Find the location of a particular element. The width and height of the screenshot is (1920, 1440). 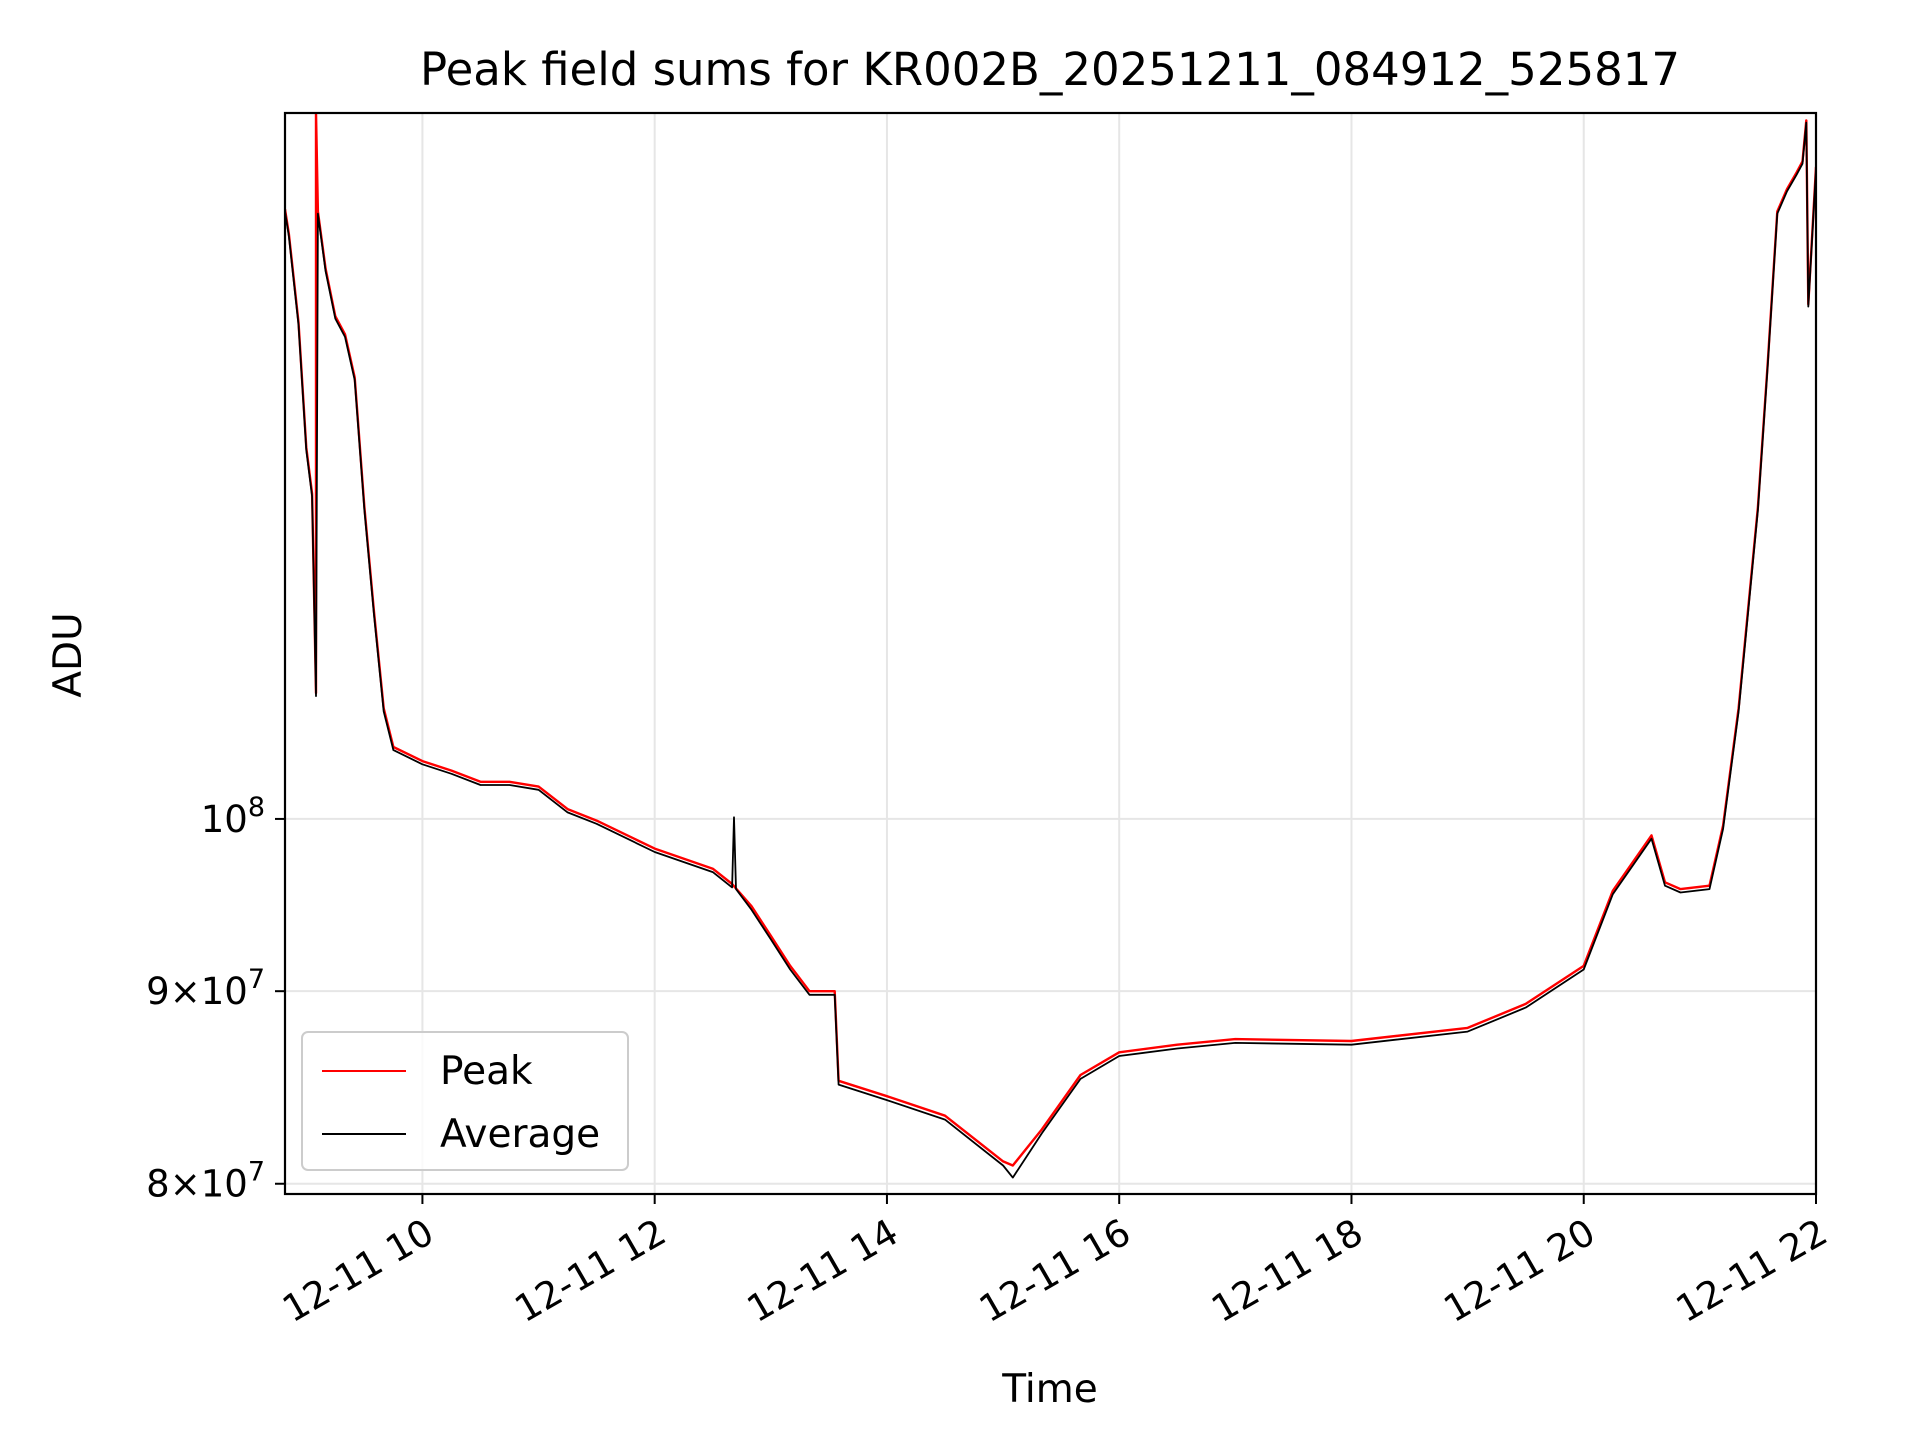

y-tick-exponent: 8 is located at coordinates (256, 807).